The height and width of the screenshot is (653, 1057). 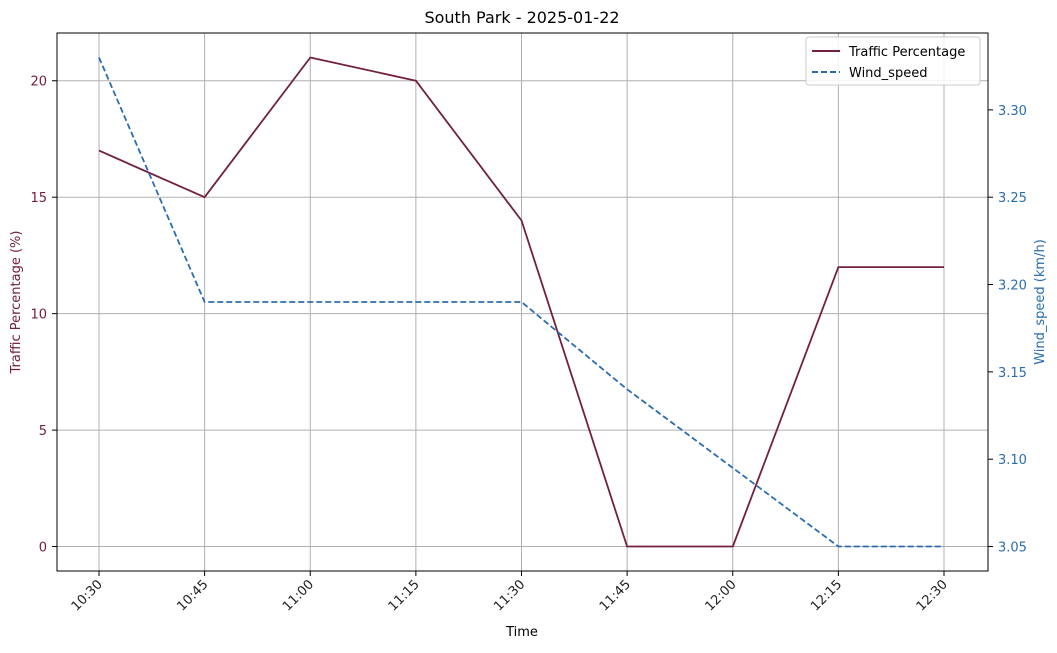 I want to click on y-left-tick-label: 0, so click(x=43, y=548).